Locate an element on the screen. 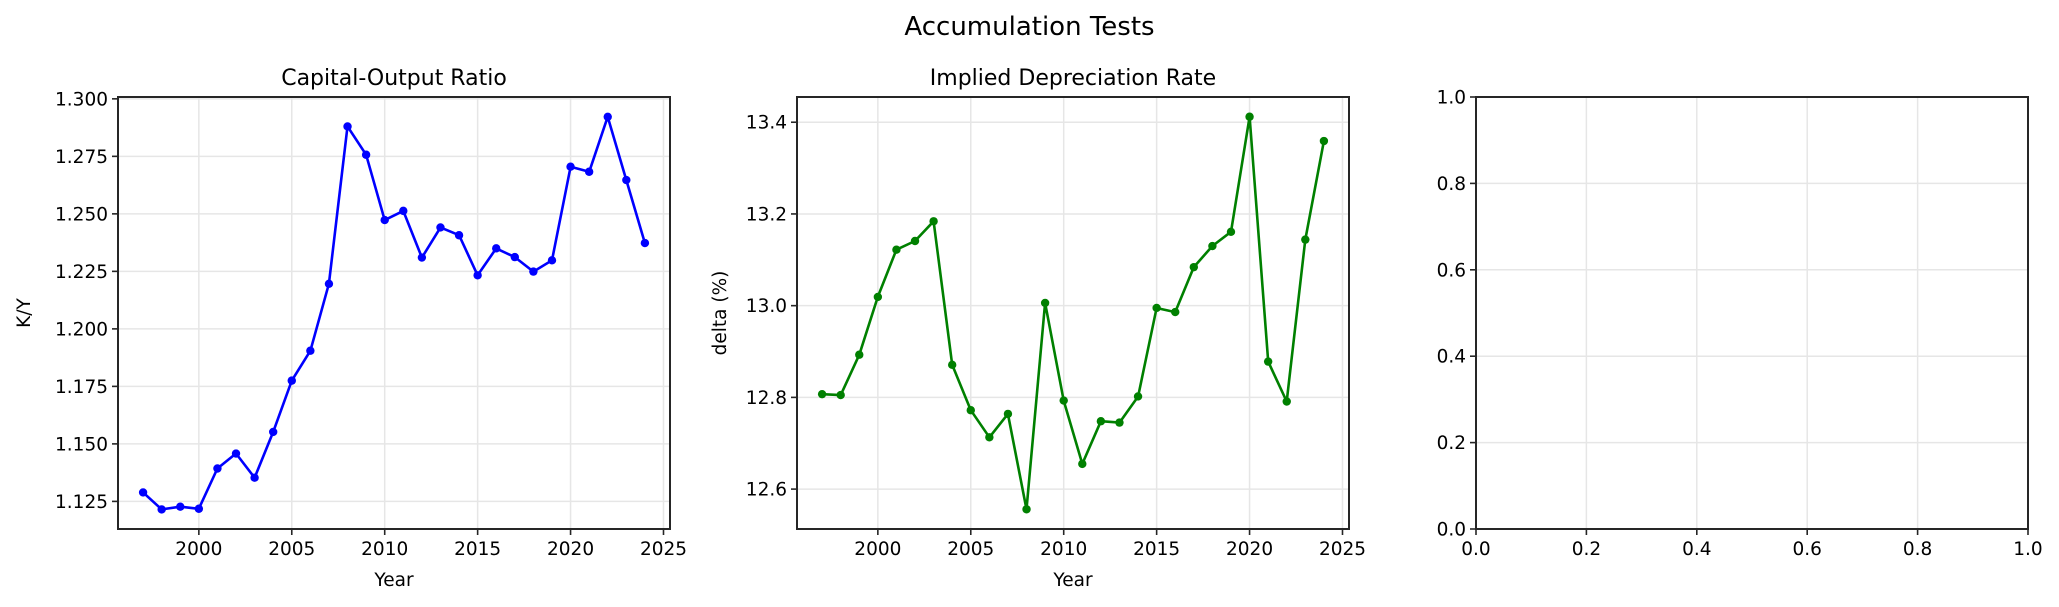  y-tick-label: 1.175 is located at coordinates (81, 387).